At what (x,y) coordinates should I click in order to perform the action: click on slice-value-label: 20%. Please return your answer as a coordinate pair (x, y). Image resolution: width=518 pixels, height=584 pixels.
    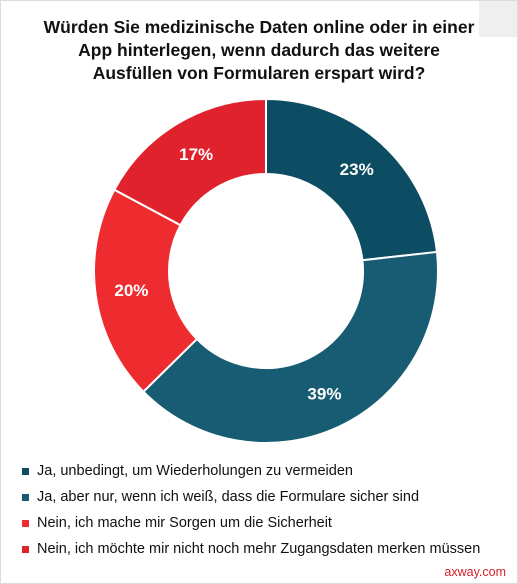
    Looking at the image, I should click on (131, 290).